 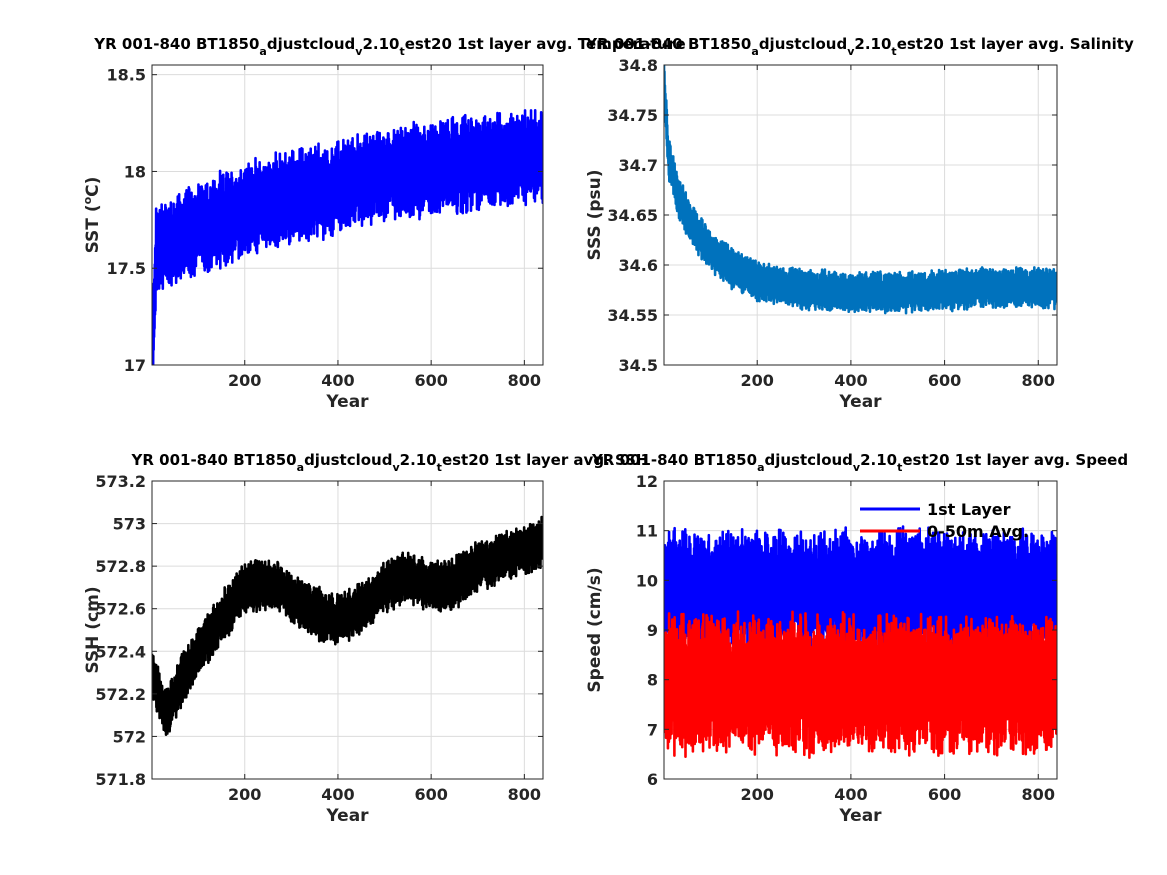 I want to click on y-axis-label: Speed (cm/s), so click(x=595, y=629).